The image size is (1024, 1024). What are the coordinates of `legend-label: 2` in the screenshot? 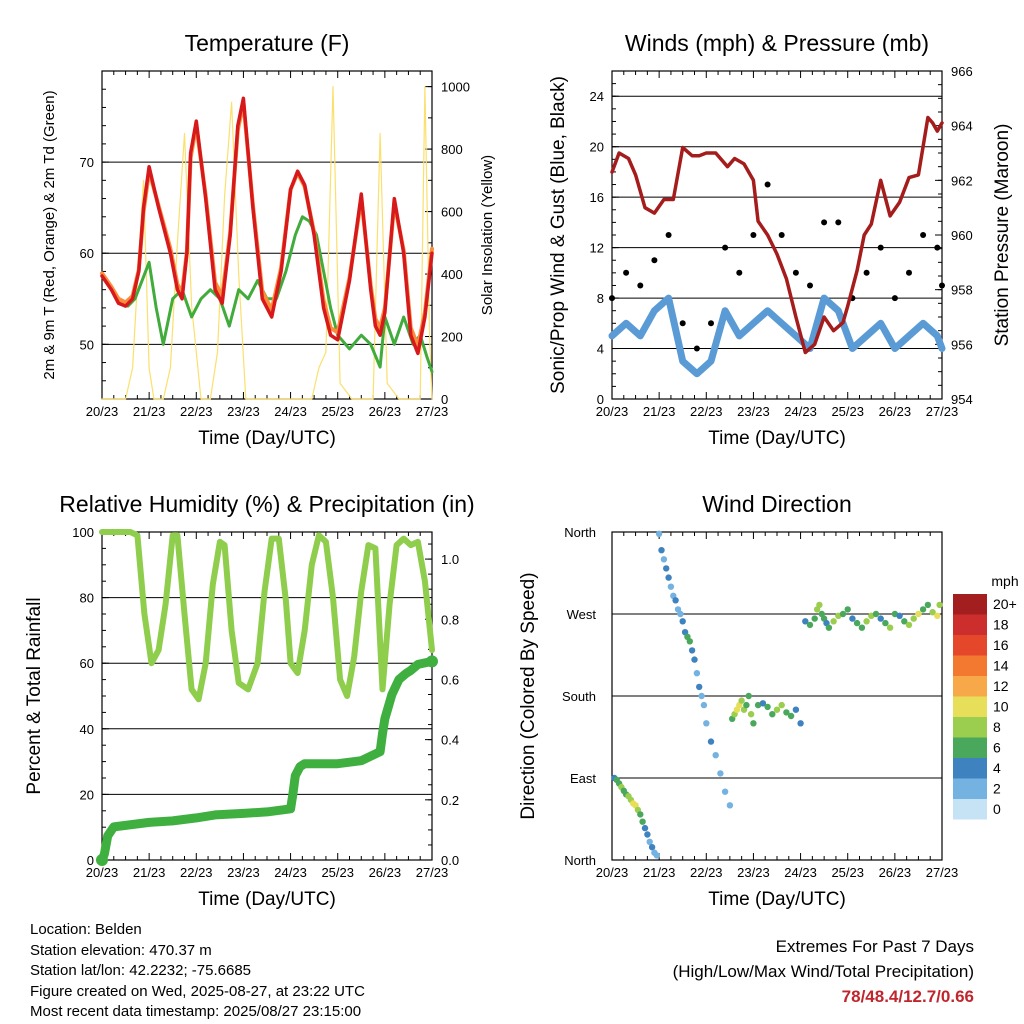 It's located at (997, 789).